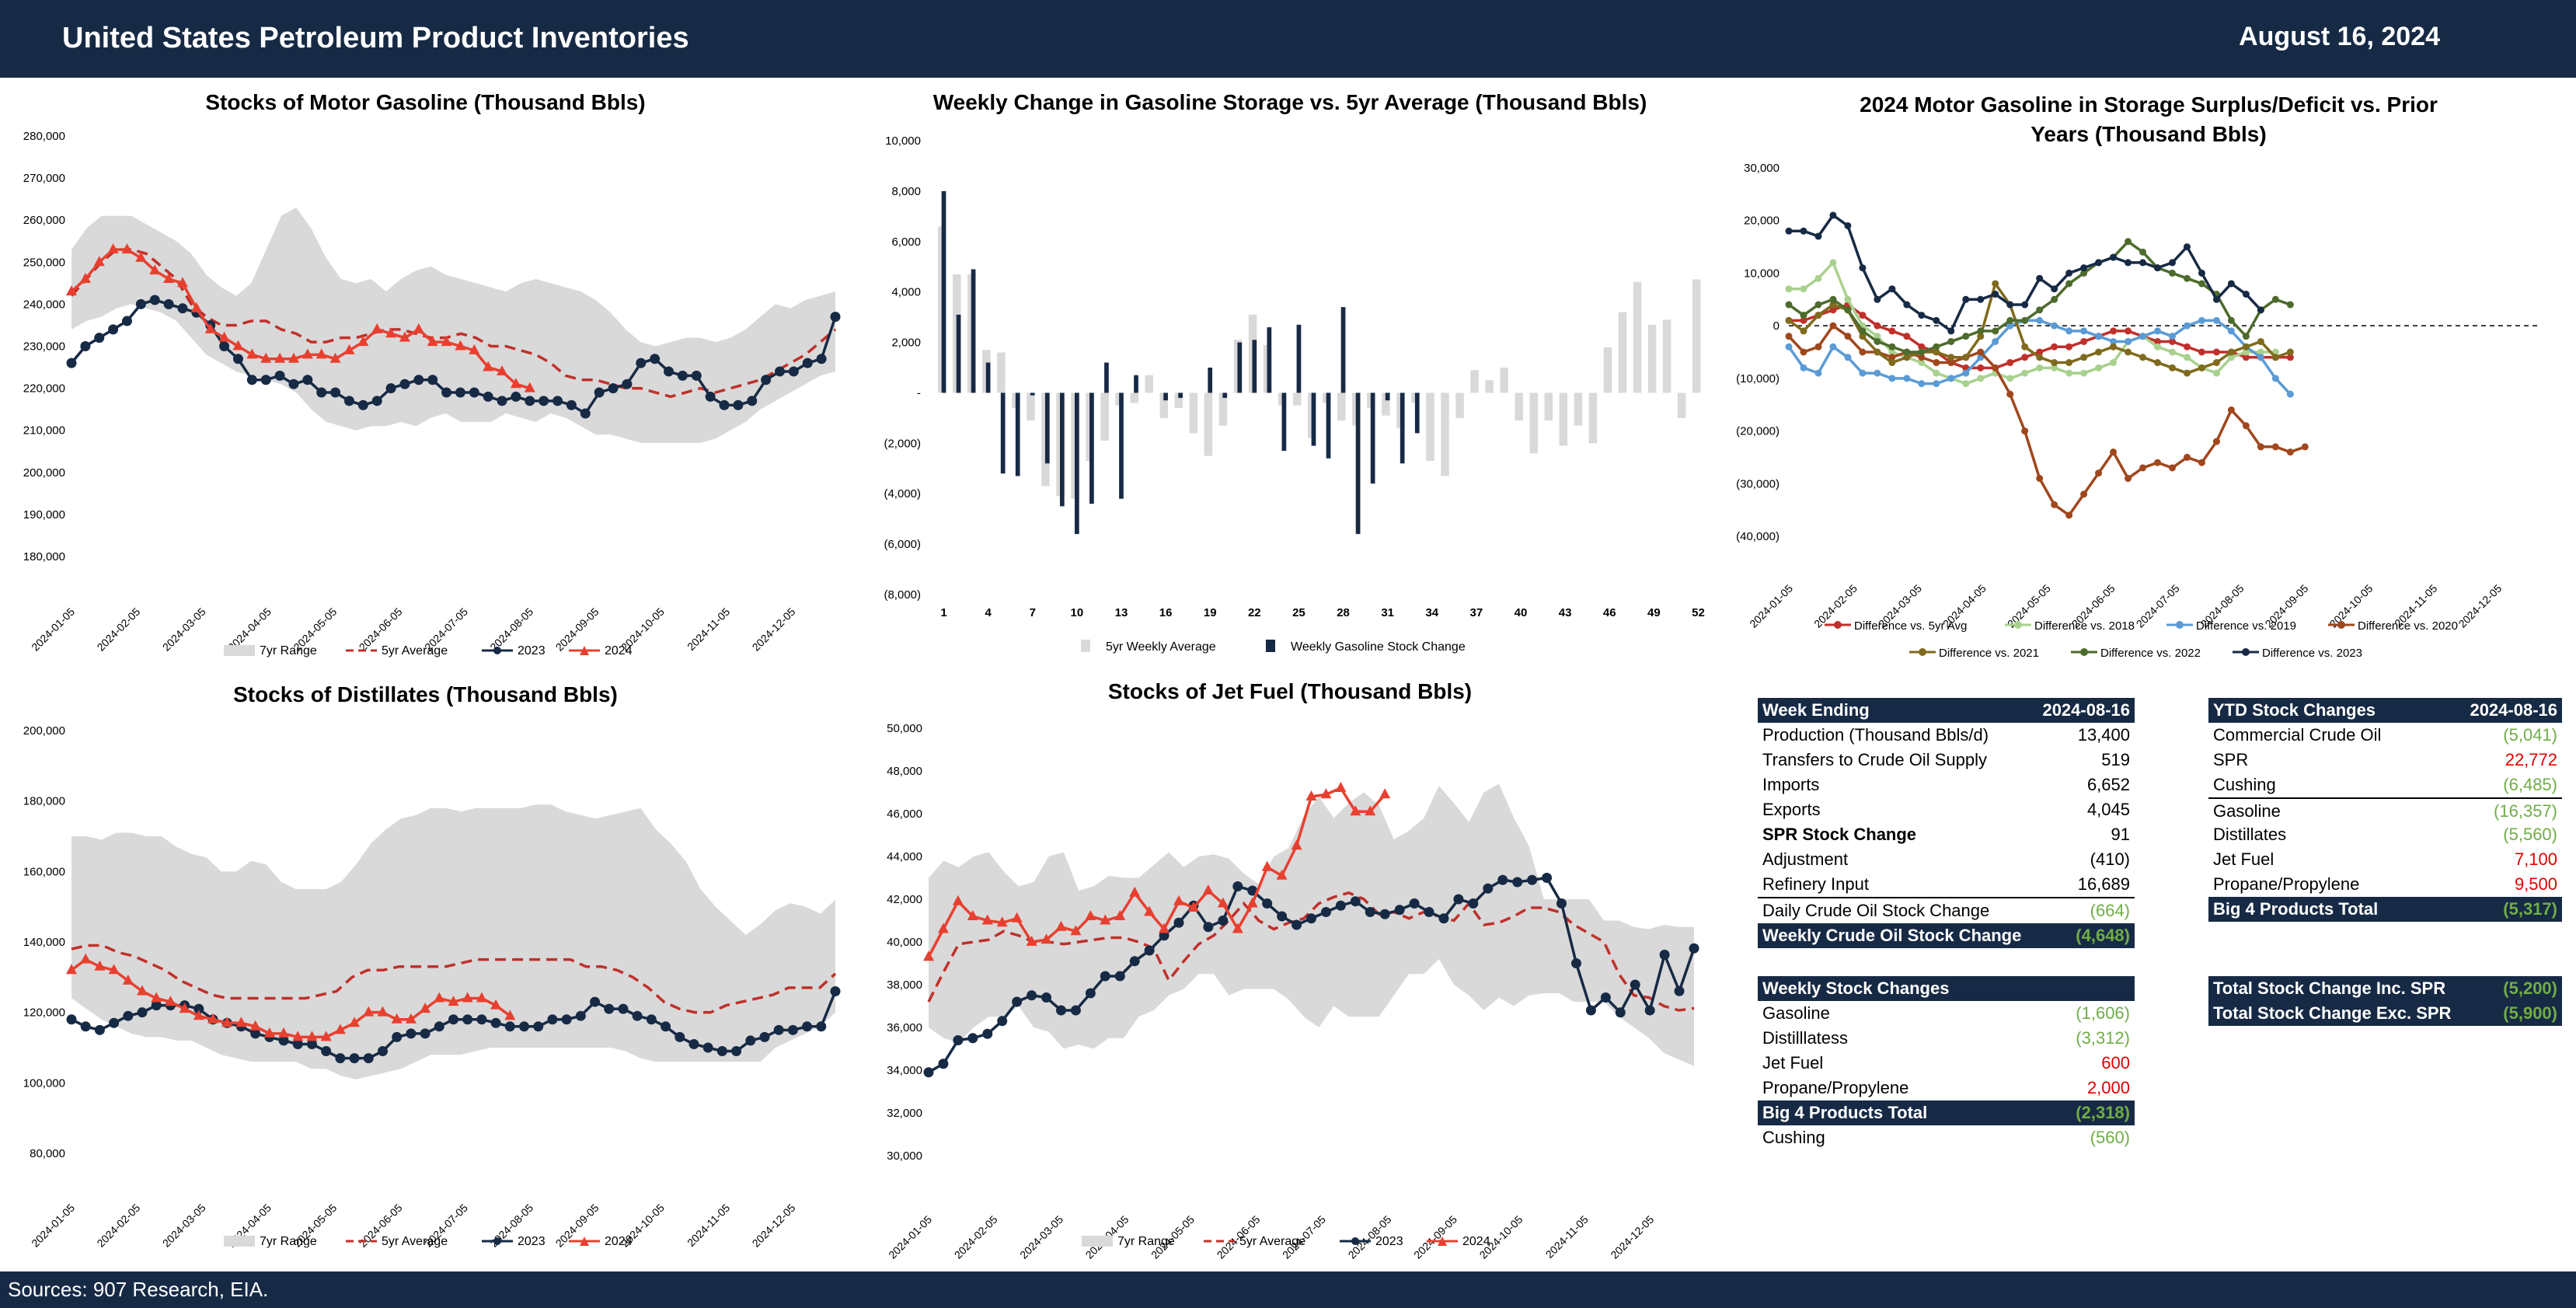  What do you see at coordinates (1166, 612) in the screenshot?
I see `x-tick-label: 16` at bounding box center [1166, 612].